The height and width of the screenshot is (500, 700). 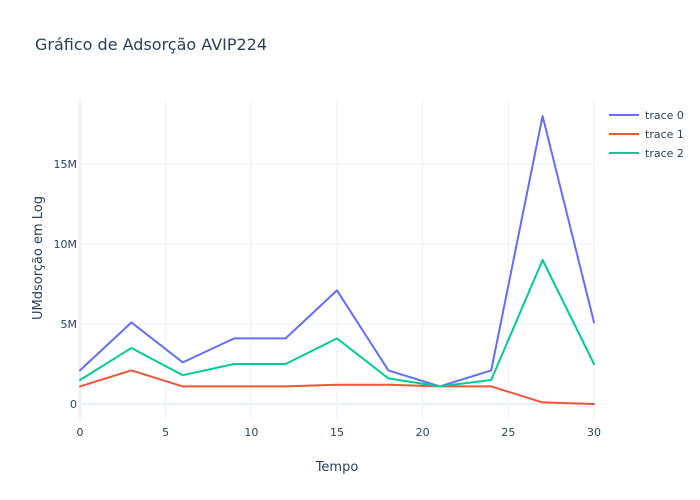 I want to click on y-tick-label: 15M, so click(x=66, y=164).